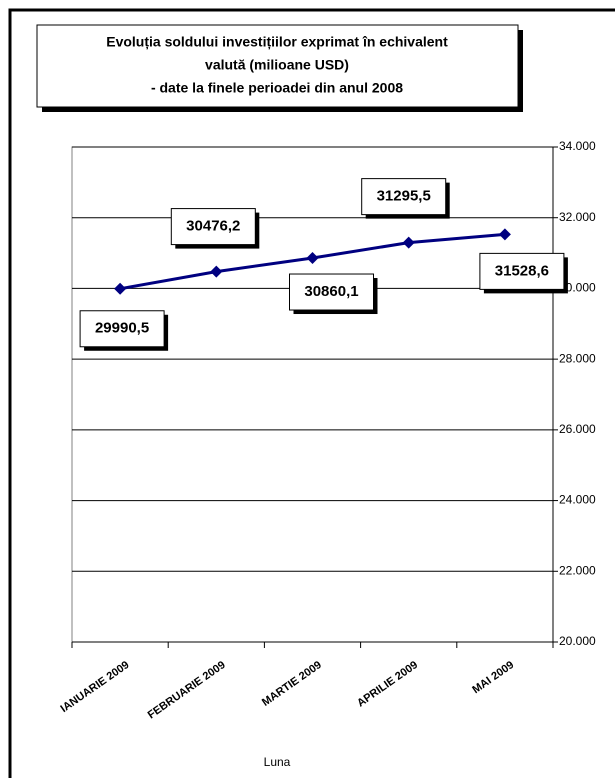 This screenshot has height=778, width=615. I want to click on chart-title: valută (milioane USD), so click(277, 65).